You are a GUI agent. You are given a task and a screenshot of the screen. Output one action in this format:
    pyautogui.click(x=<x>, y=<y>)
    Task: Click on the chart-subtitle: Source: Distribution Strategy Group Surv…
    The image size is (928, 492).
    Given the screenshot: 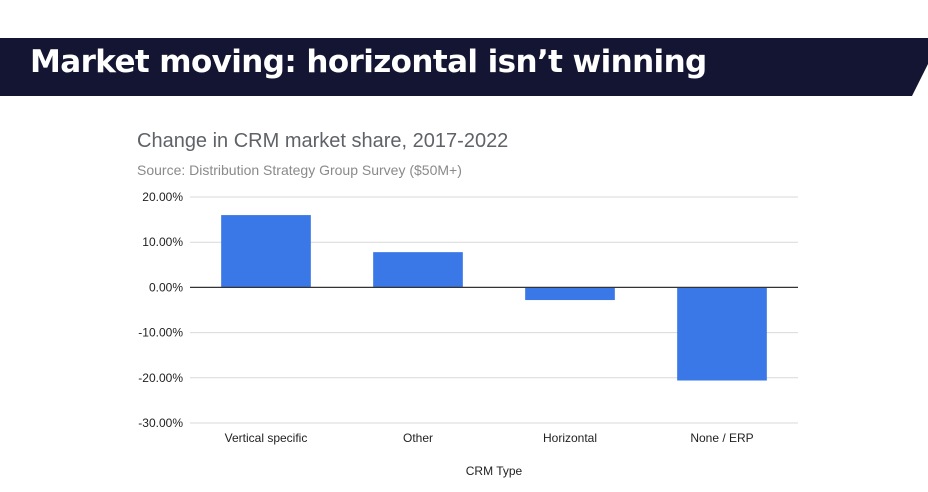 What is the action you would take?
    pyautogui.click(x=299, y=170)
    